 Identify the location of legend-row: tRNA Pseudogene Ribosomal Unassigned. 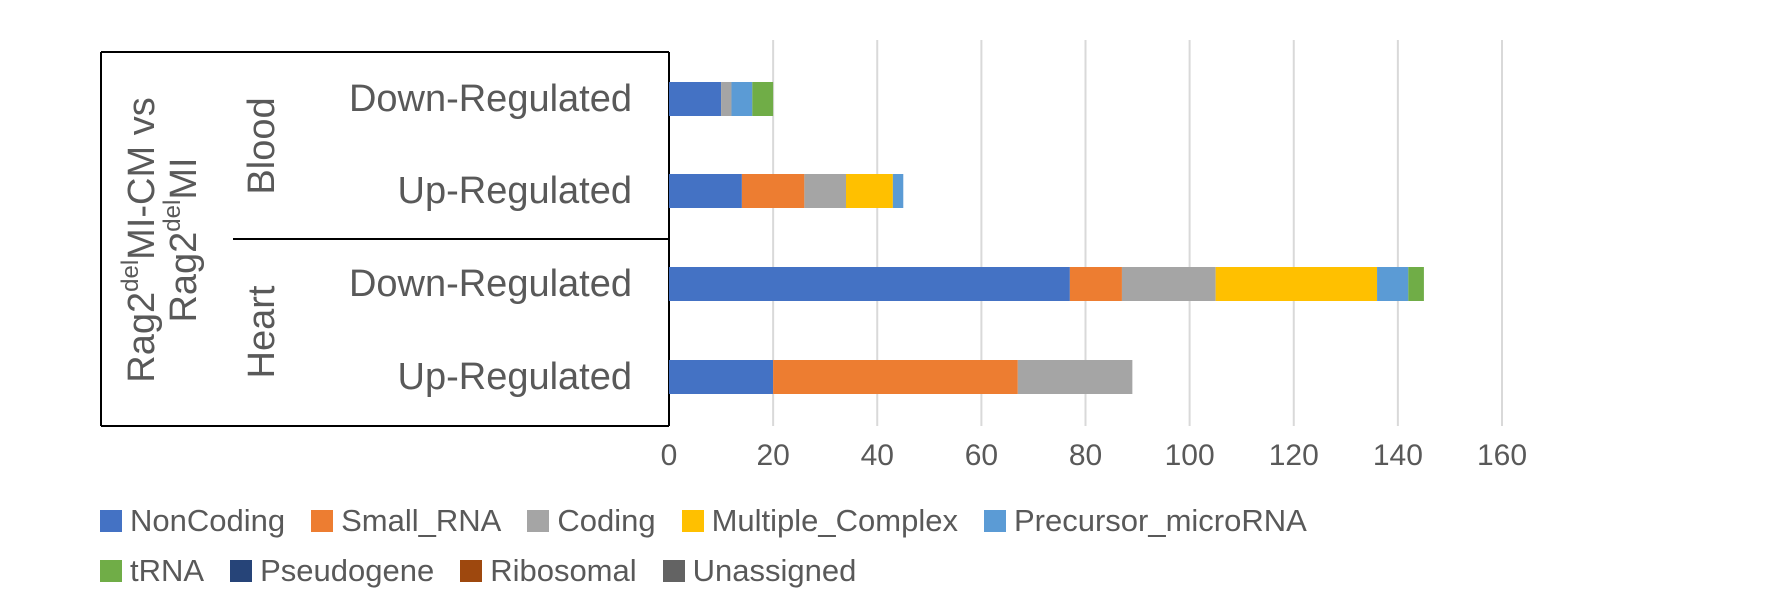
(800, 571).